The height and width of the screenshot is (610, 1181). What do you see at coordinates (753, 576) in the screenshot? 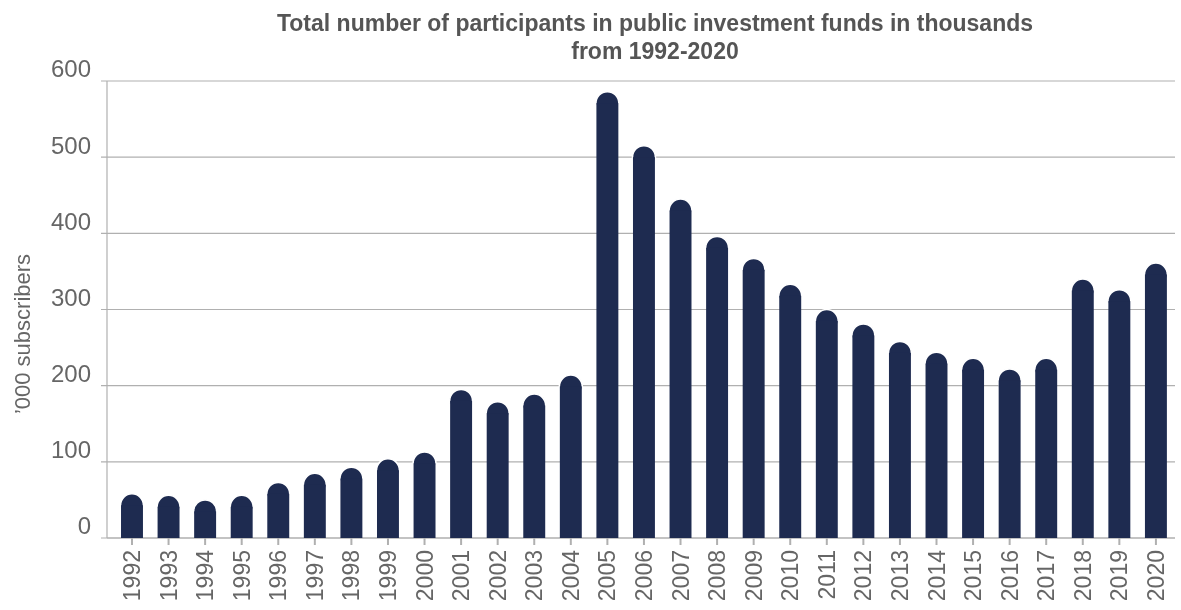
I see `x-tick-label: 2009` at bounding box center [753, 576].